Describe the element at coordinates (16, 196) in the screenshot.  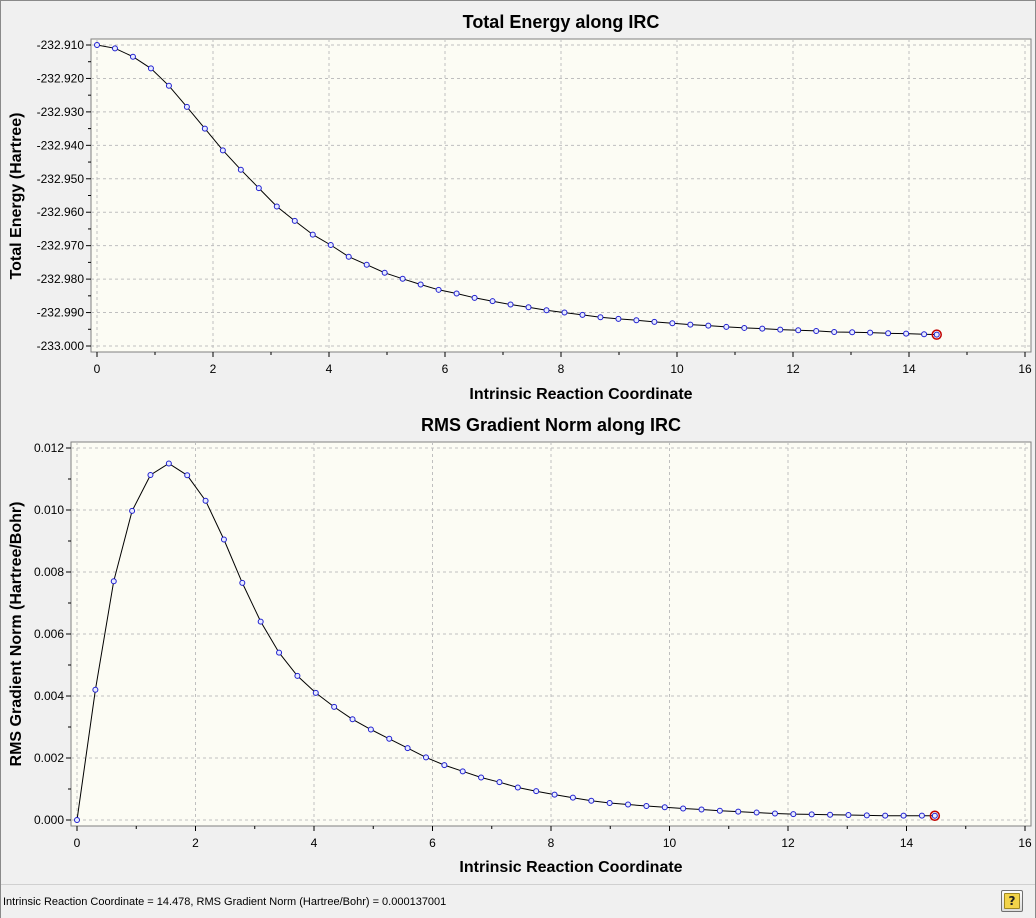
I see `energy-y-axis-label: Total Energy (Hartree)` at that location.